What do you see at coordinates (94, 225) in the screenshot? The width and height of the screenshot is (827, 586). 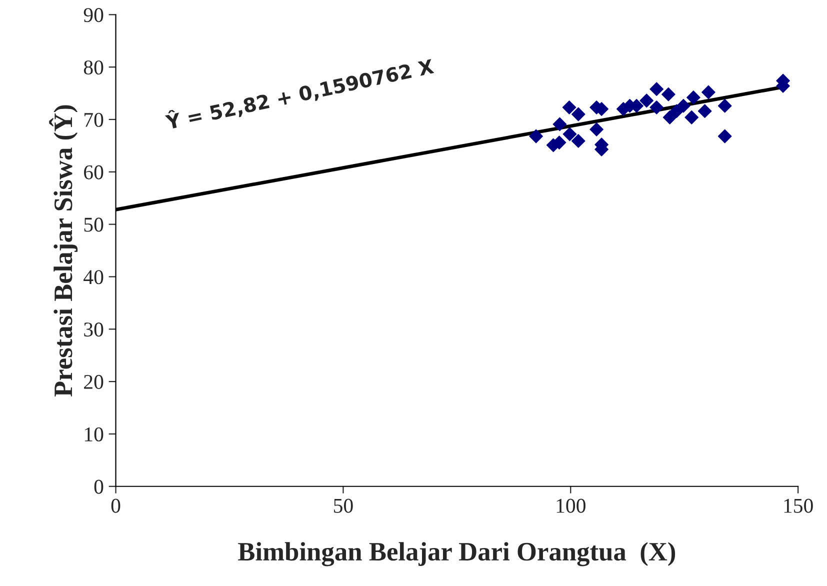 I see `y-tick-label: 50` at bounding box center [94, 225].